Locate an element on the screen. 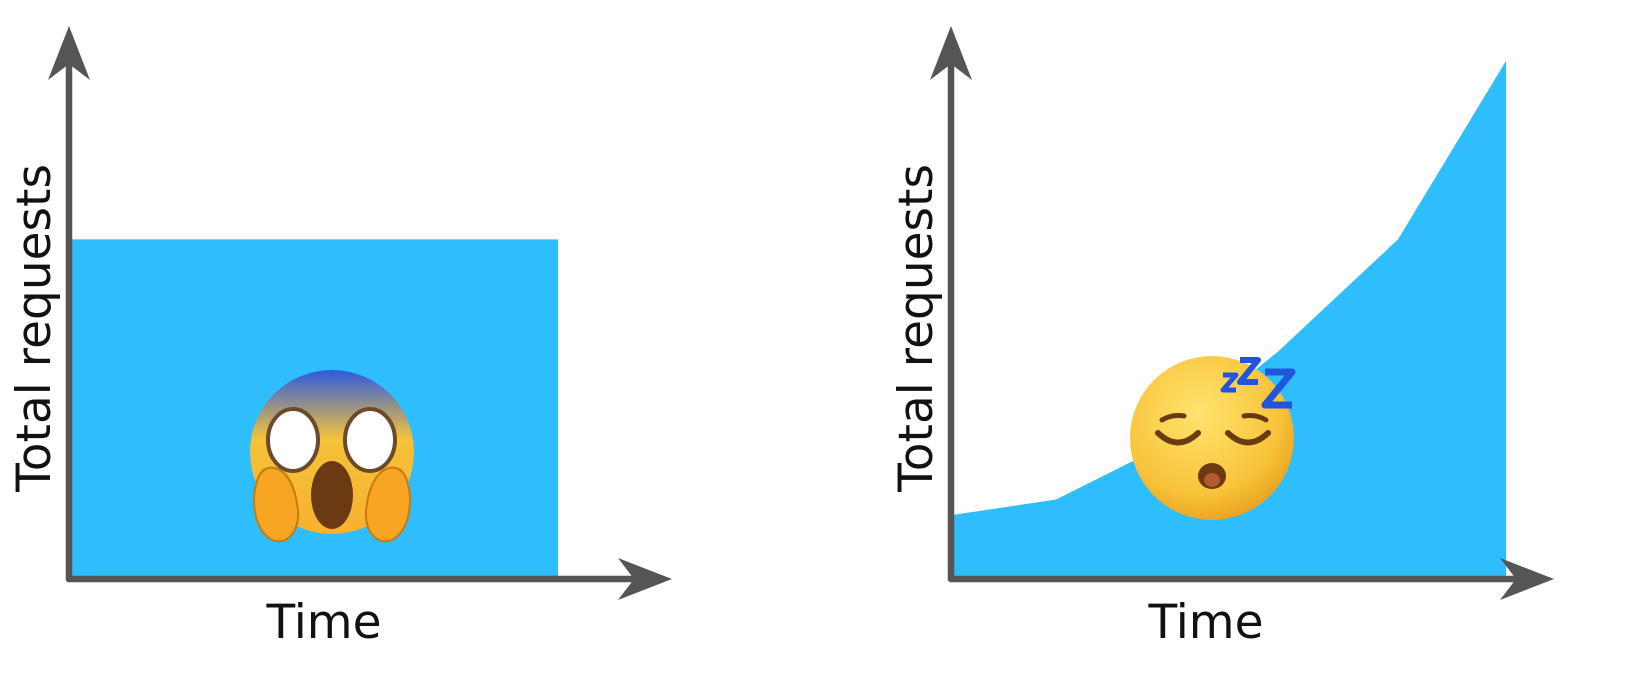 Image resolution: width=1650 pixels, height=680 pixels. right-chart-ylabel: Total requests is located at coordinates (916, 328).